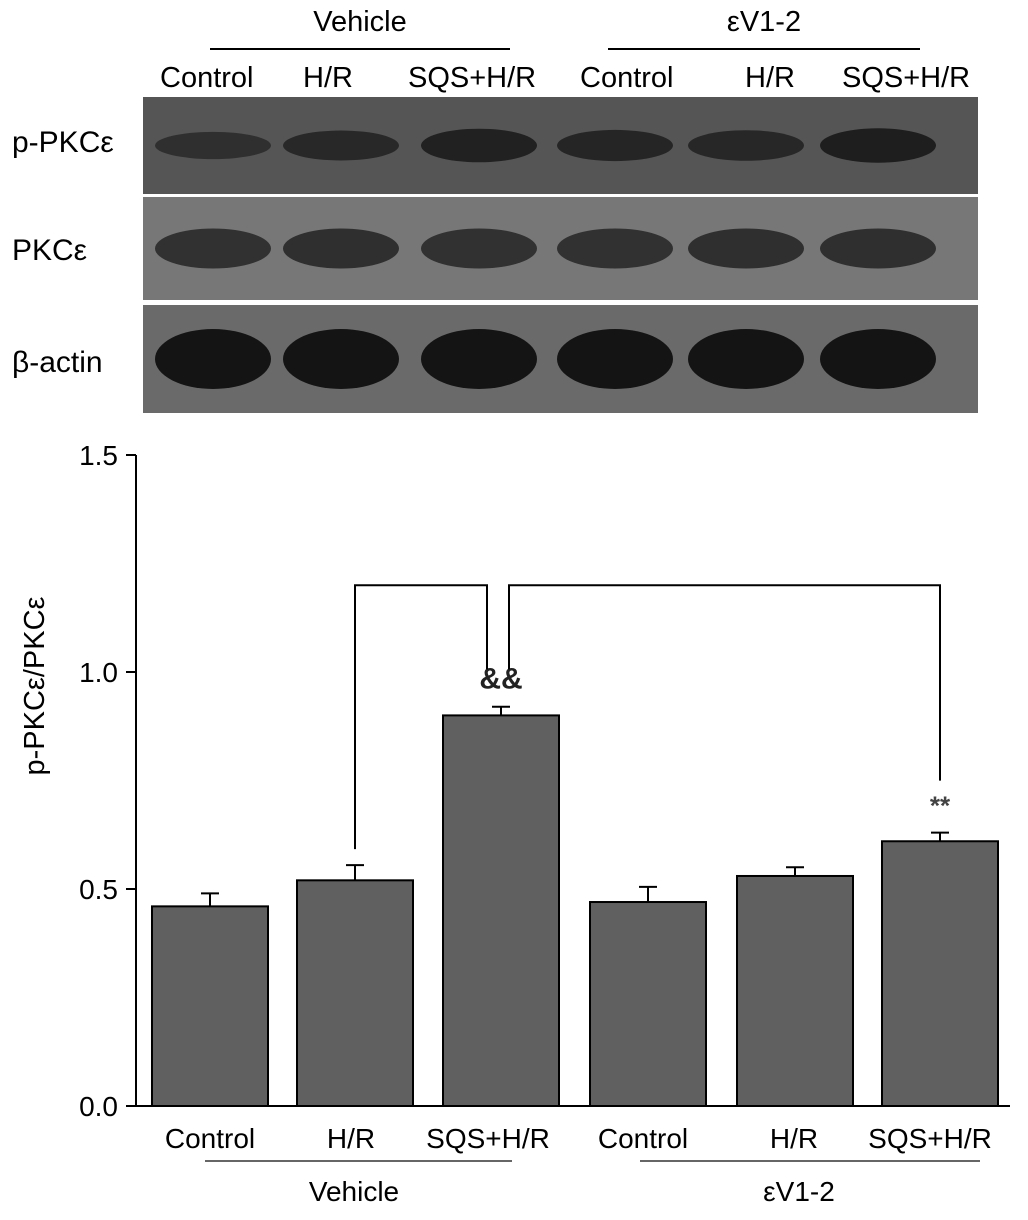 This screenshot has width=1028, height=1220. What do you see at coordinates (98, 889) in the screenshot?
I see `y-tick-label: 0.5` at bounding box center [98, 889].